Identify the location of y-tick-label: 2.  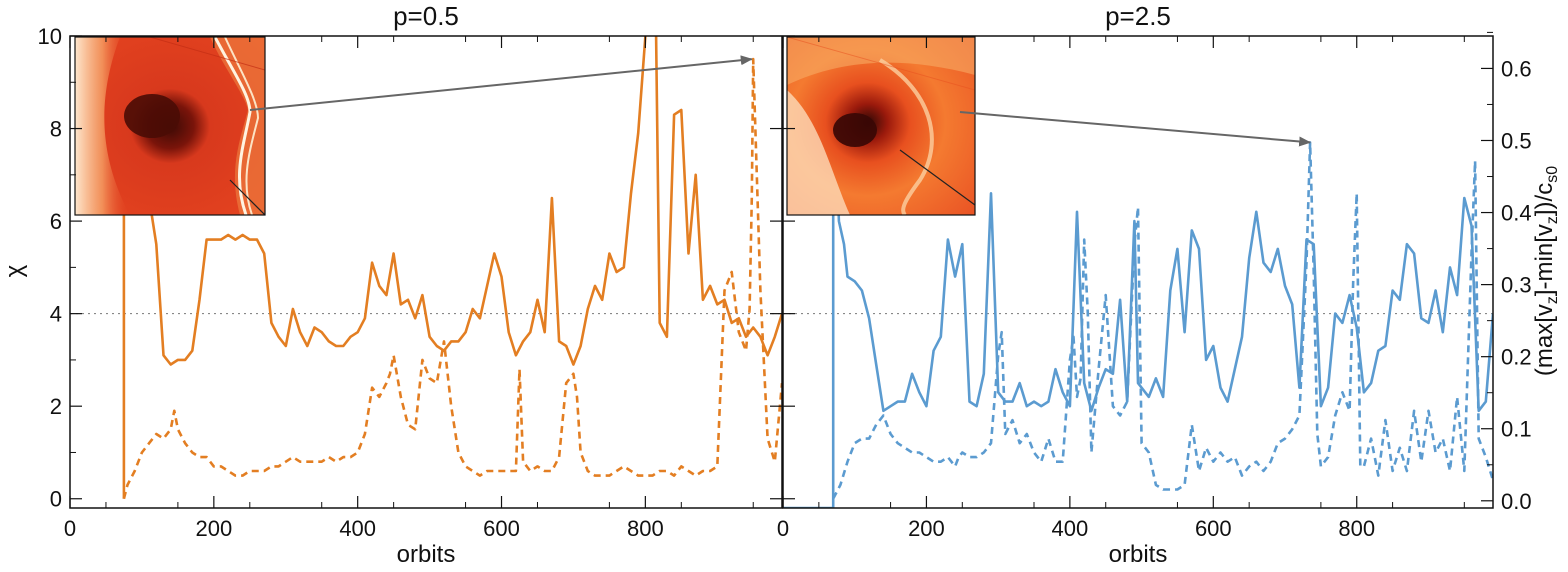
(56, 406).